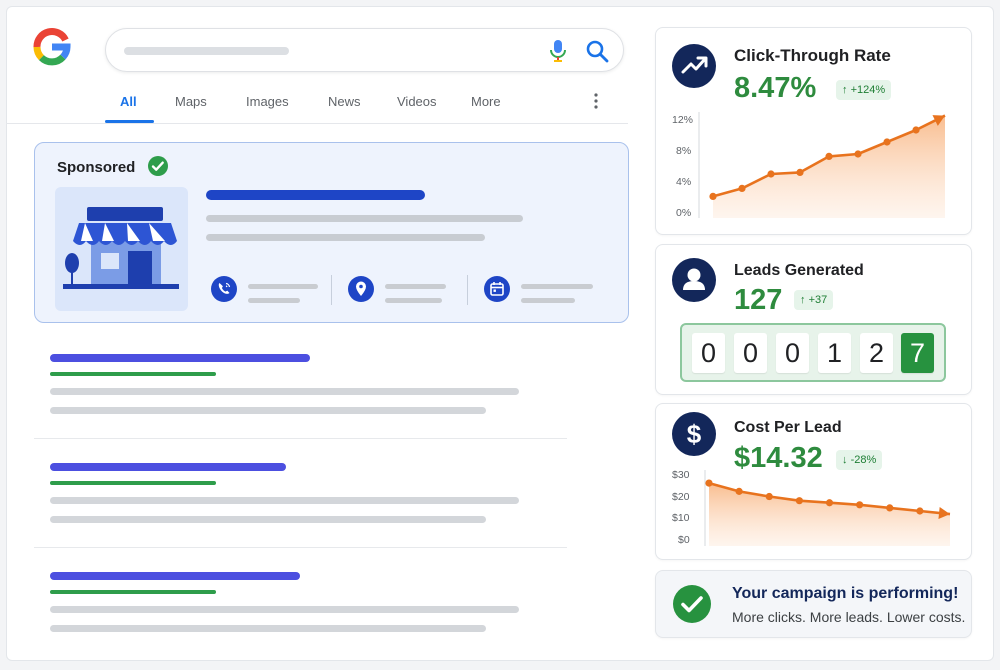  I want to click on cpl-icon-badge: $, so click(694, 434).